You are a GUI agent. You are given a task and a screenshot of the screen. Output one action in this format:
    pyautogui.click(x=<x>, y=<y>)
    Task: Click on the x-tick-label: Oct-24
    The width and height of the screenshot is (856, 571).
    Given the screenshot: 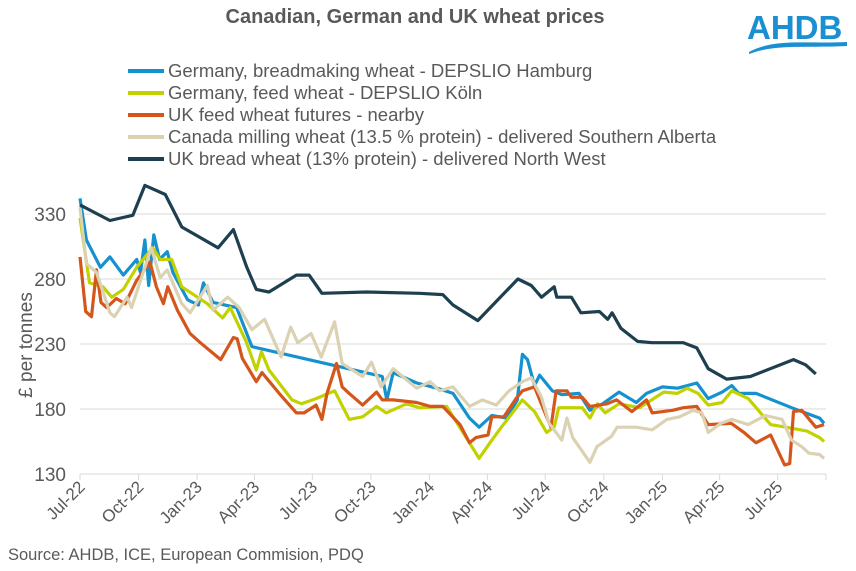 What is the action you would take?
    pyautogui.click(x=588, y=502)
    